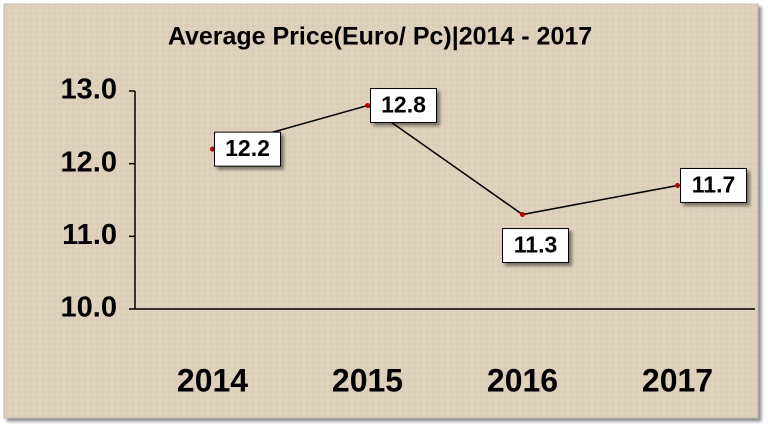 This screenshot has width=768, height=428. I want to click on data-label: 11.3, so click(536, 245).